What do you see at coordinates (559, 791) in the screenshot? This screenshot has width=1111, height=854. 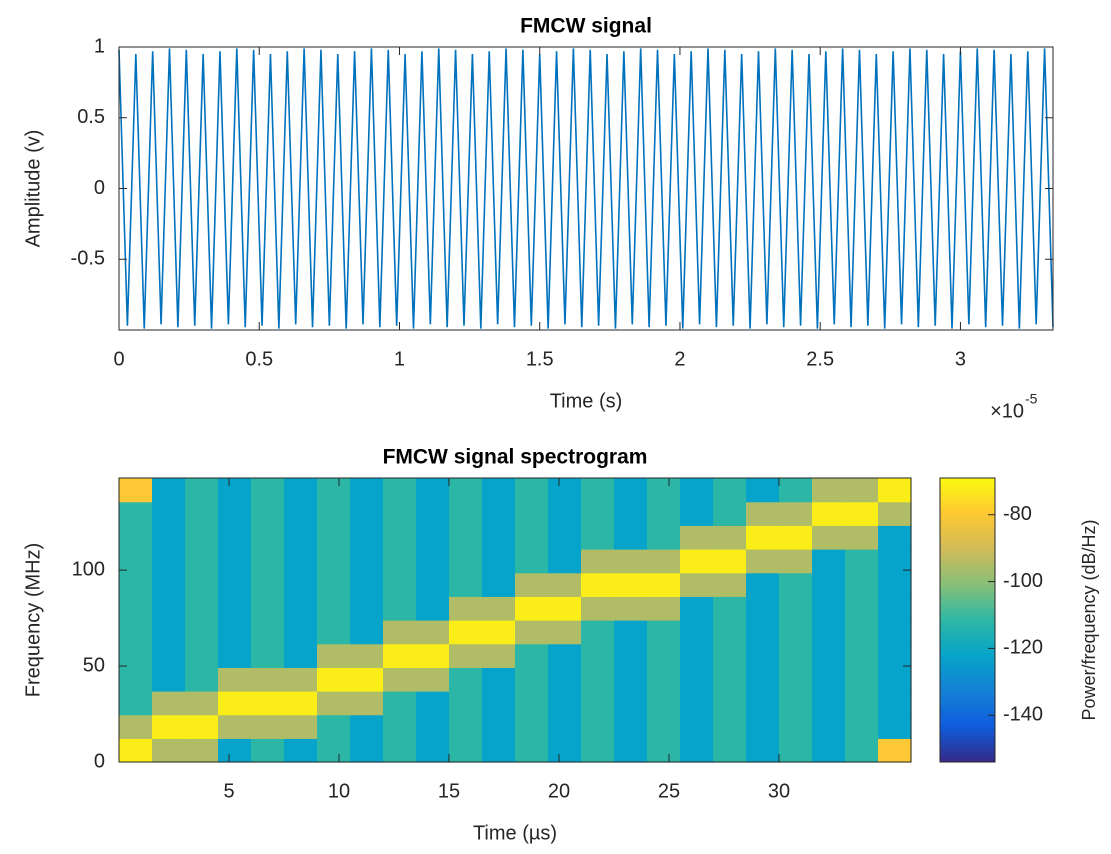 I see `x-tick-label: 20` at bounding box center [559, 791].